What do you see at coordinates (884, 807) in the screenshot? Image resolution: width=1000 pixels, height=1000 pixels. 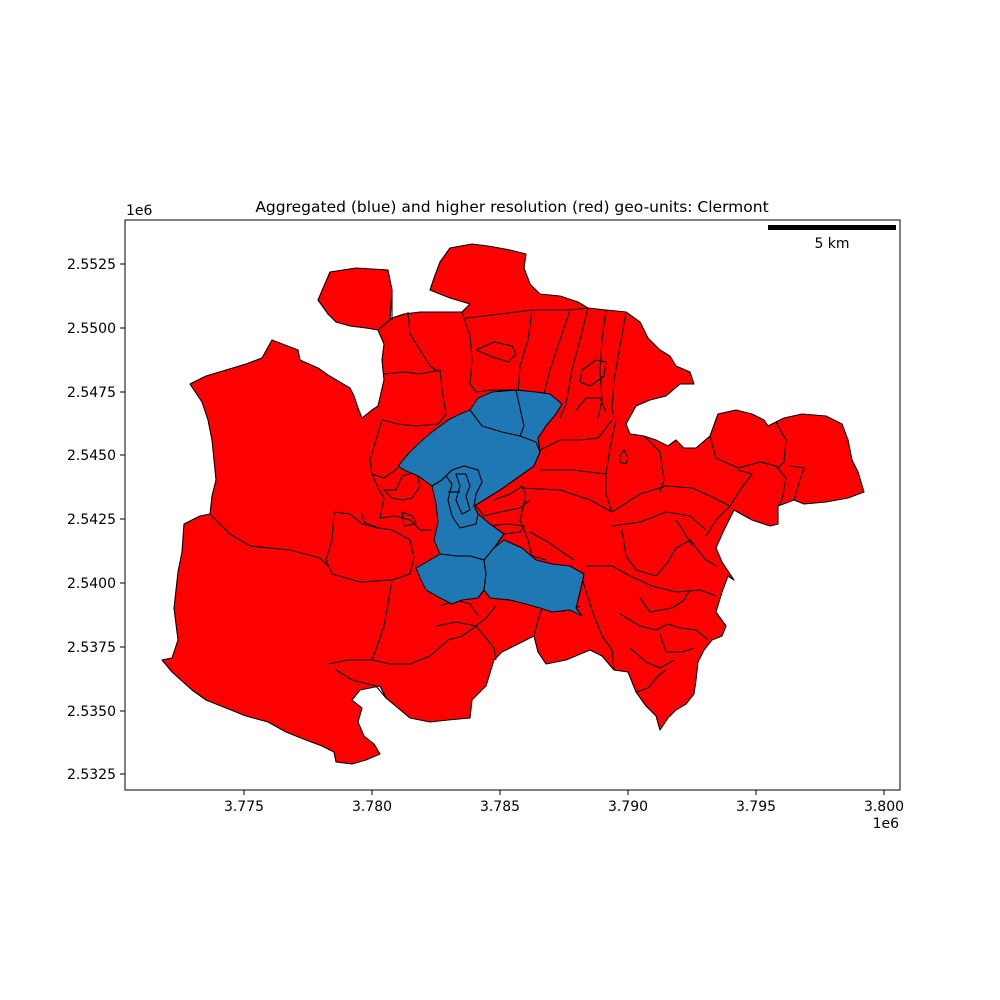 I see `x-tick-label: 3.800` at bounding box center [884, 807].